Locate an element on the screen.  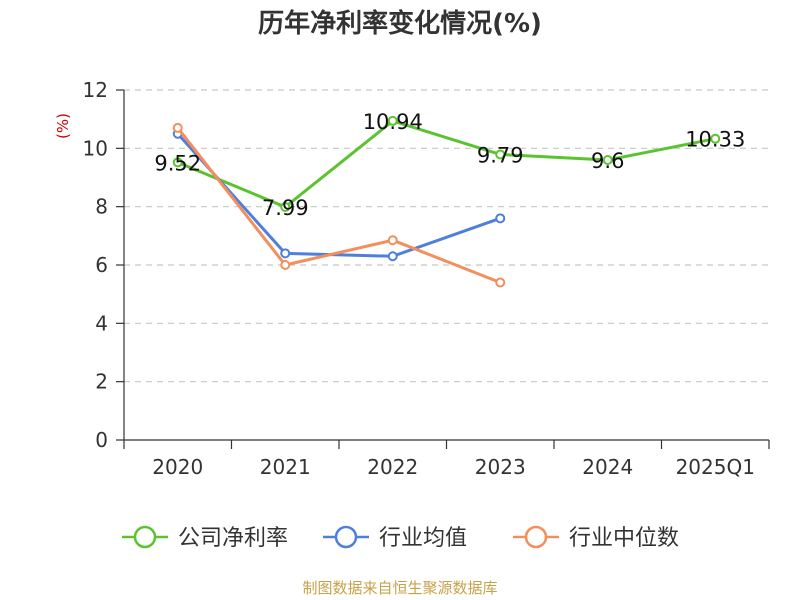
legend: 公司净利率 行业均值 行业中位数 is located at coordinates (400, 538).